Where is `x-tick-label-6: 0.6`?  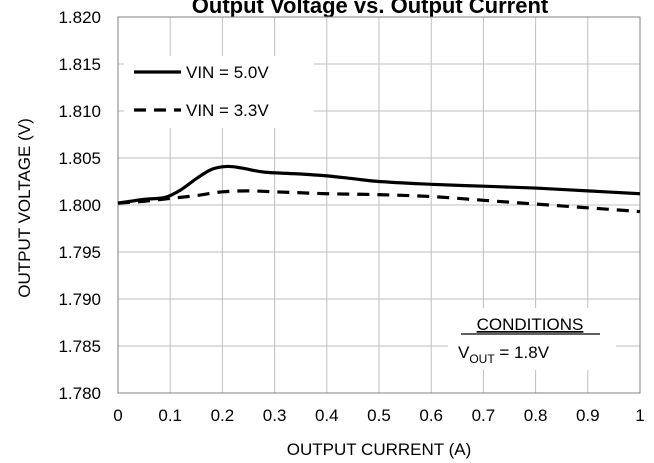
x-tick-label-6: 0.6 is located at coordinates (431, 415).